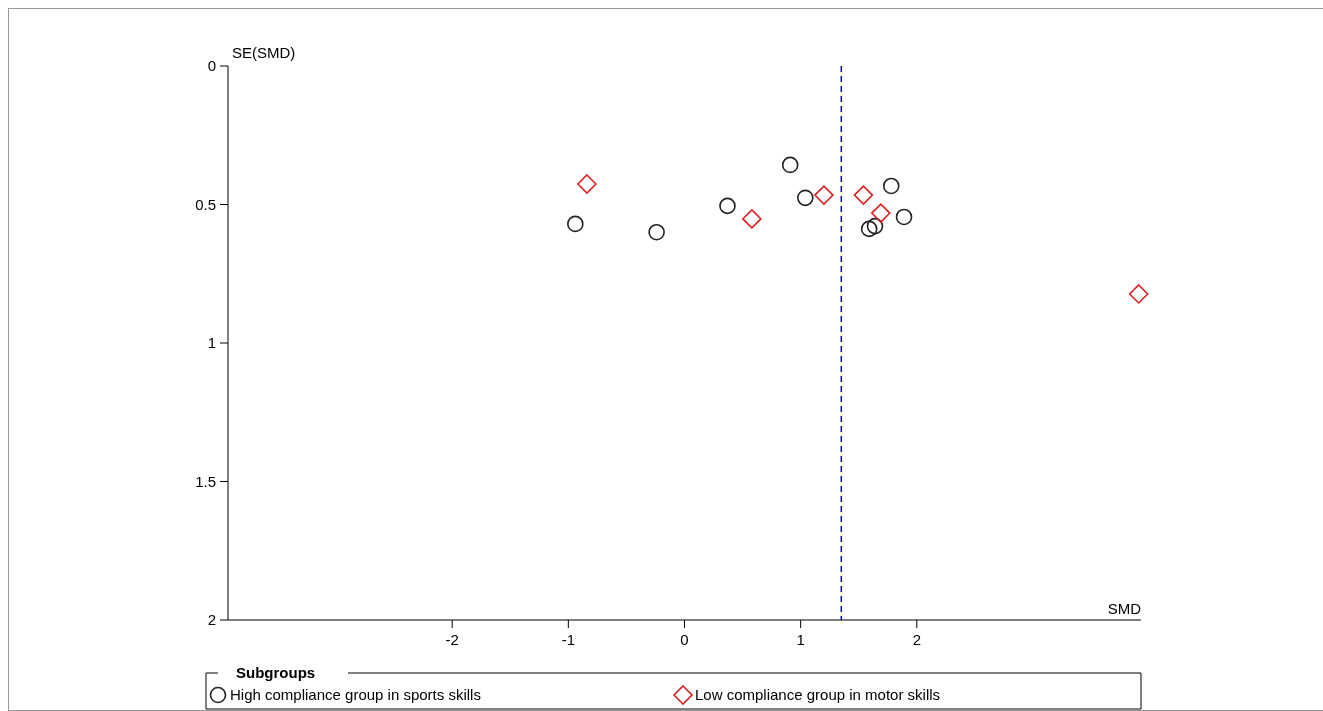  Describe the element at coordinates (355, 694) in the screenshot. I see `legend-label: High compliance group in sports skills` at that location.